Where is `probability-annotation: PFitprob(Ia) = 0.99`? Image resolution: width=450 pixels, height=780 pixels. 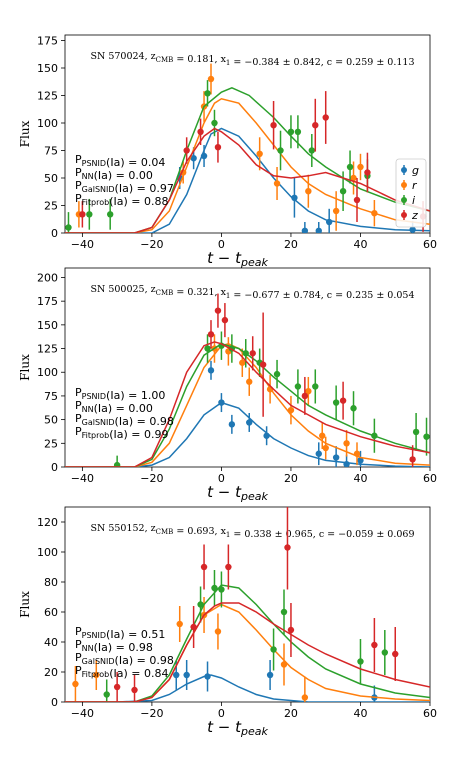
probability-annotation: PFitprob(Ia) = 0.99 is located at coordinates (121, 433).